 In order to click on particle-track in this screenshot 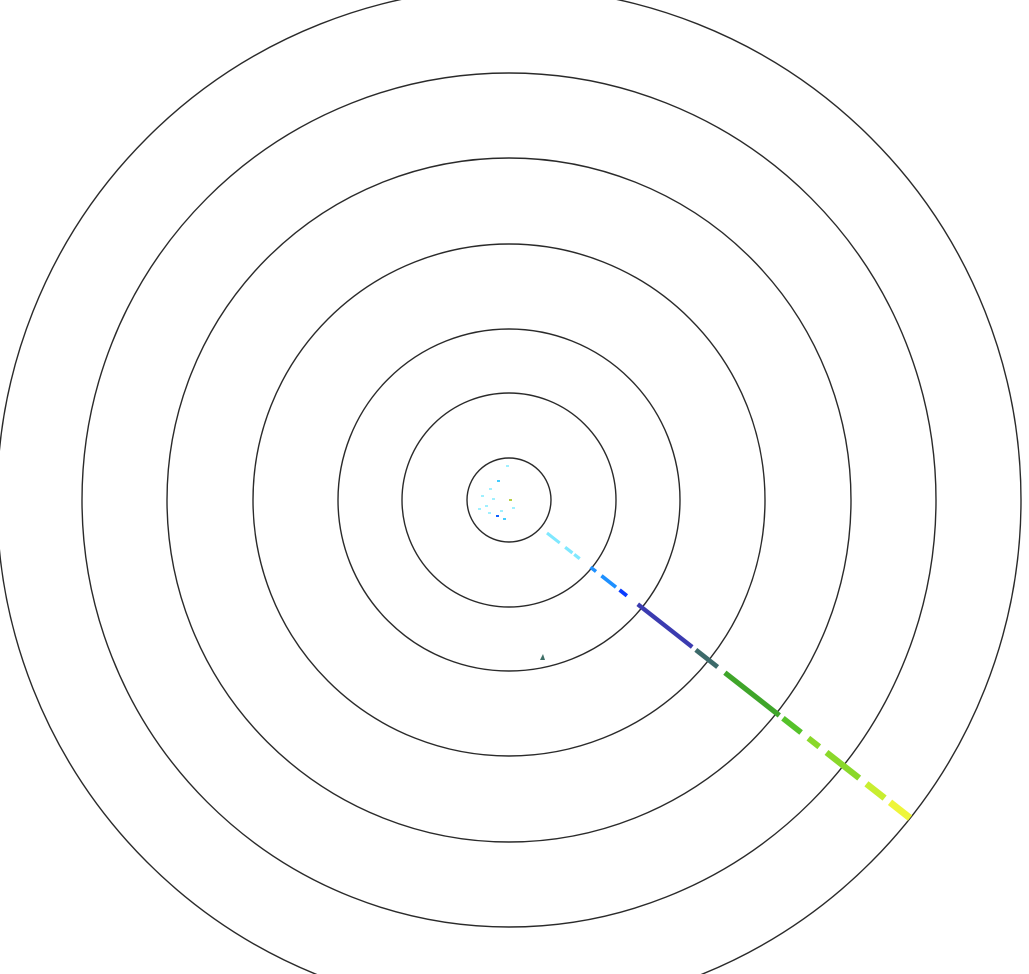, I will do `click(729, 676)`.